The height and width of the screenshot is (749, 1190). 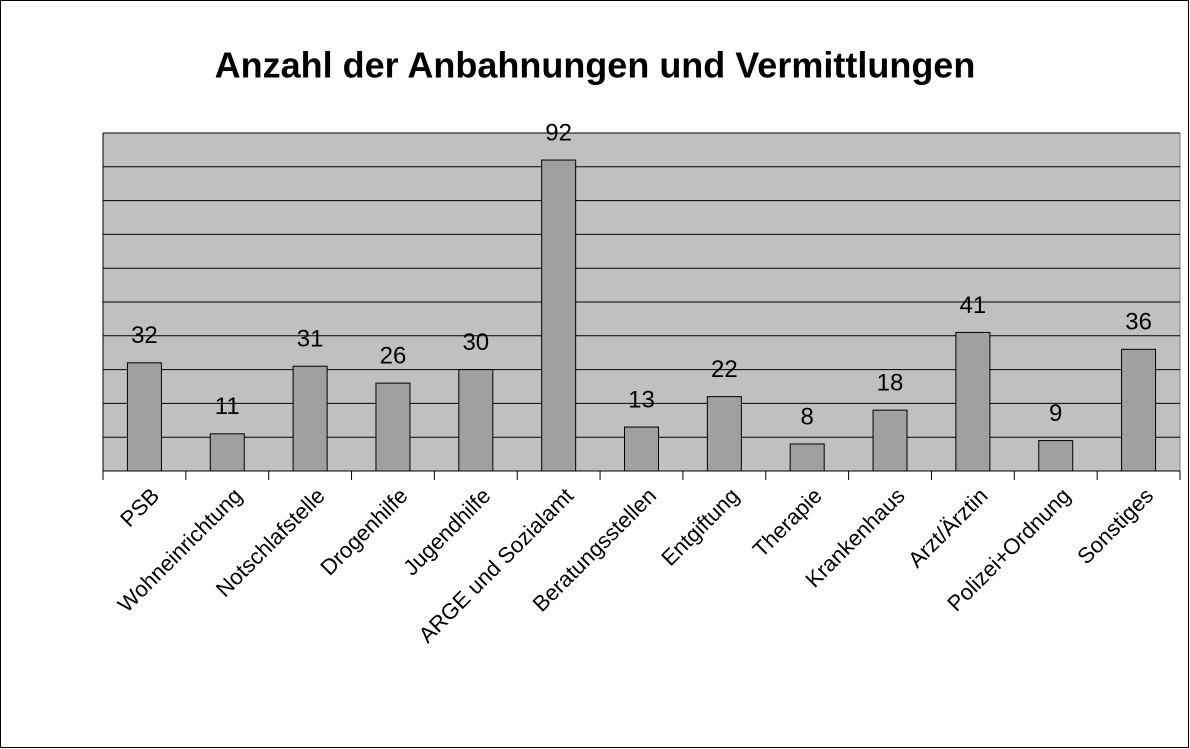 What do you see at coordinates (1138, 322) in the screenshot?
I see `data-label: 36` at bounding box center [1138, 322].